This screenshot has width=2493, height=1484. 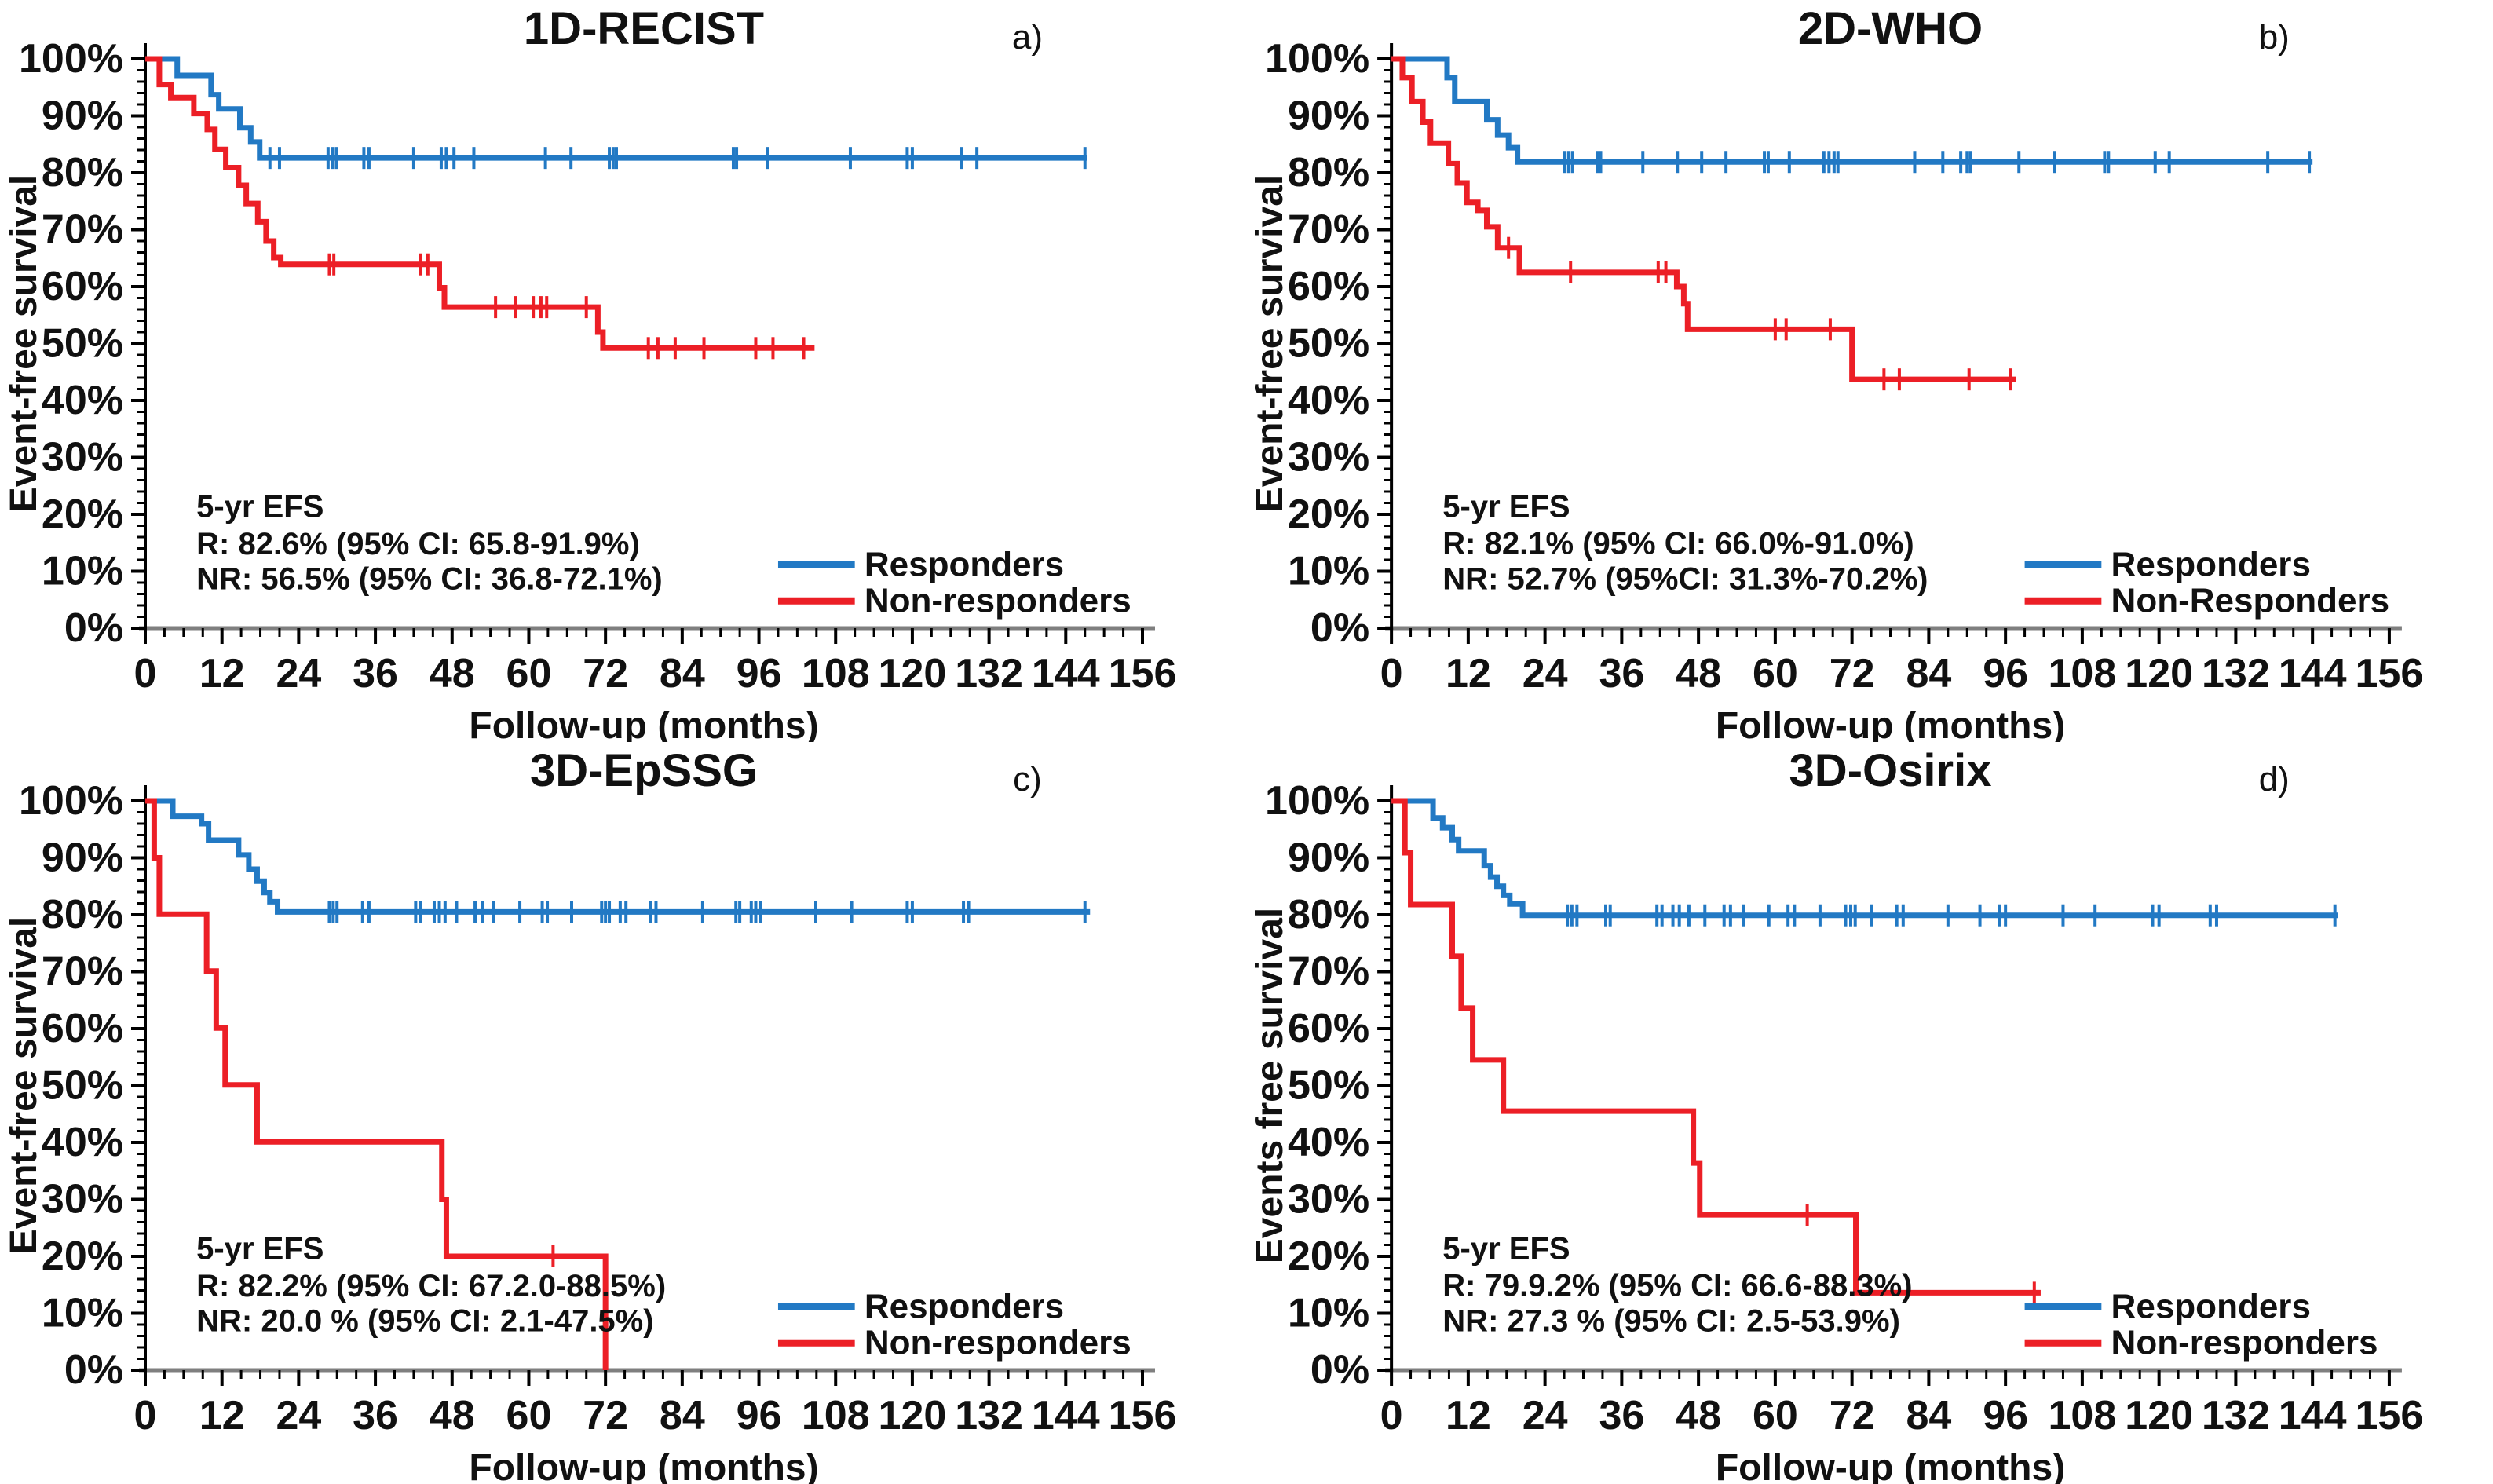 What do you see at coordinates (644, 29) in the screenshot?
I see `panel-title: 1D-RECIST` at bounding box center [644, 29].